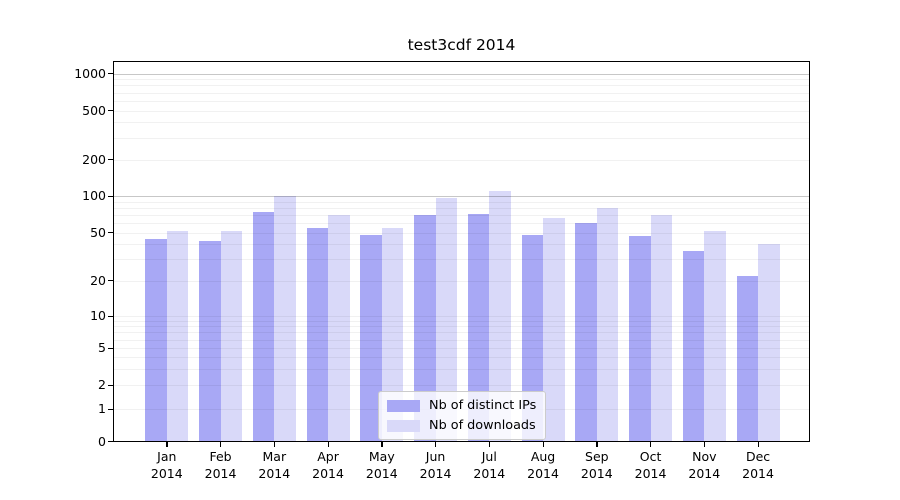 The width and height of the screenshot is (900, 500). Describe the element at coordinates (596, 465) in the screenshot. I see `x-tick-label: Sep 2014` at that location.